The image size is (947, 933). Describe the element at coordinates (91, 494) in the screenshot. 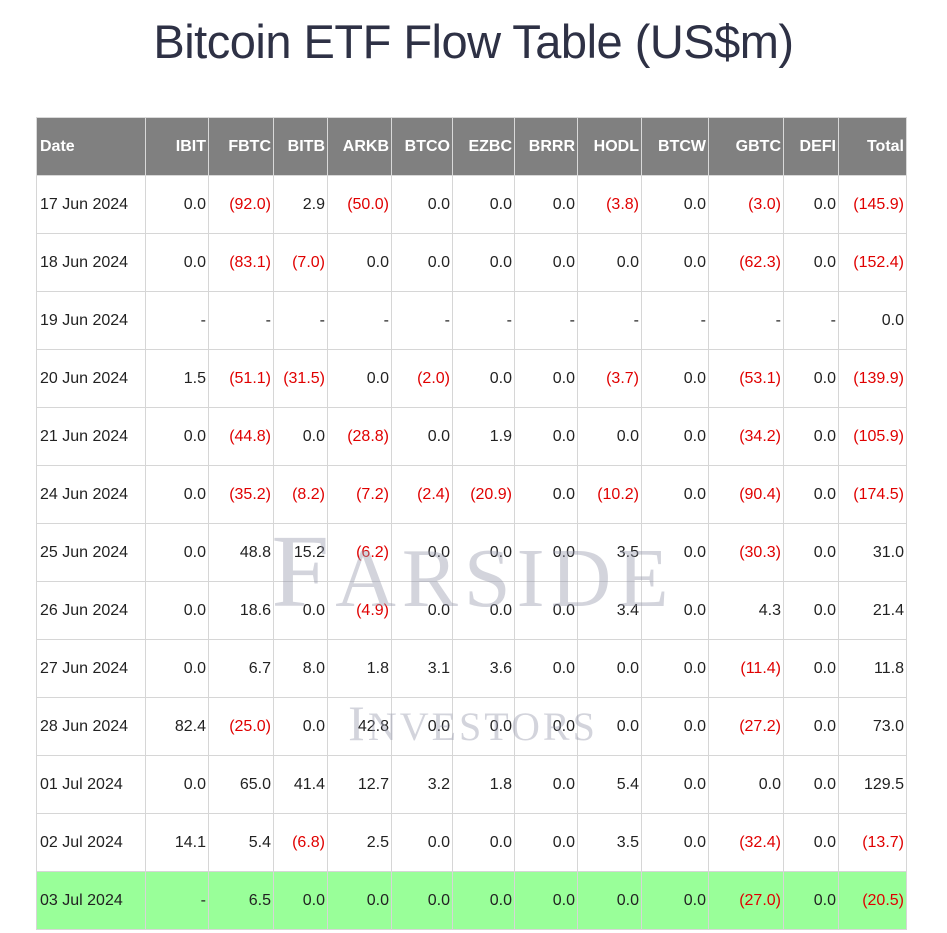

I see `row-date-cell: 24 Jun 2024` at that location.